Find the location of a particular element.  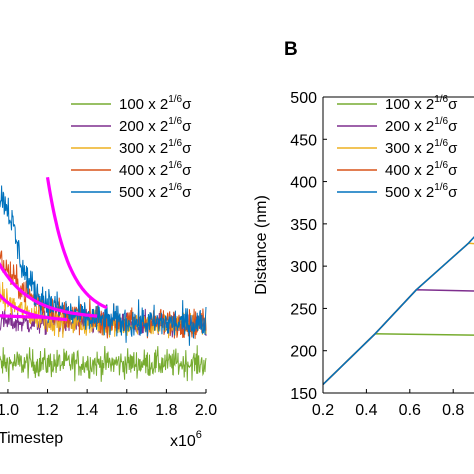

panel-b-legend-label-2: 200 x 21/6σ is located at coordinates (421, 125).